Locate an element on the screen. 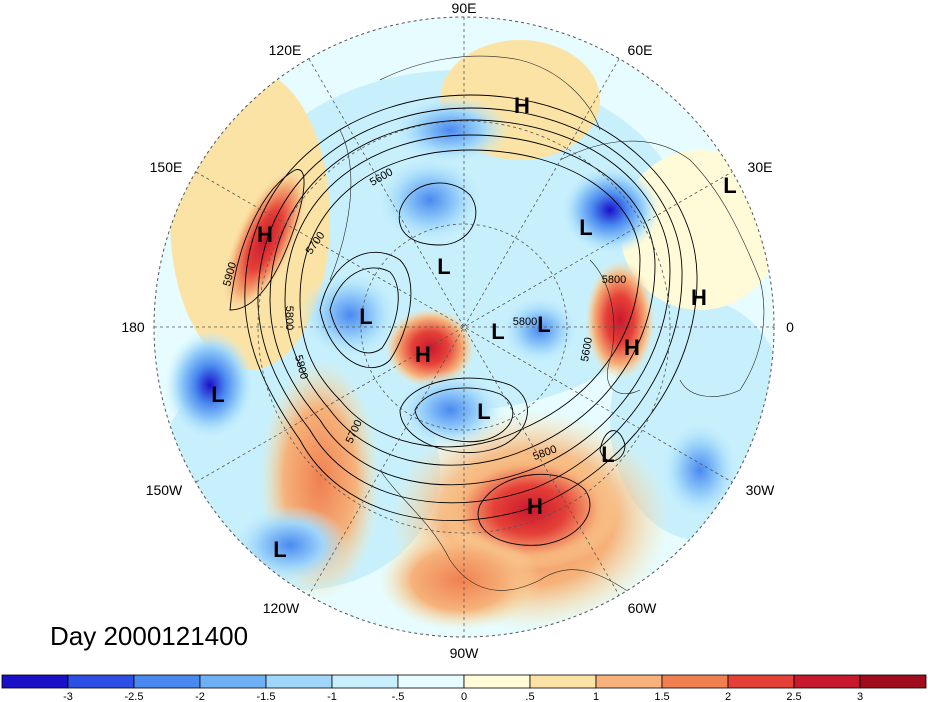 The height and width of the screenshot is (702, 928). lon-label: 150E is located at coordinates (166, 167).